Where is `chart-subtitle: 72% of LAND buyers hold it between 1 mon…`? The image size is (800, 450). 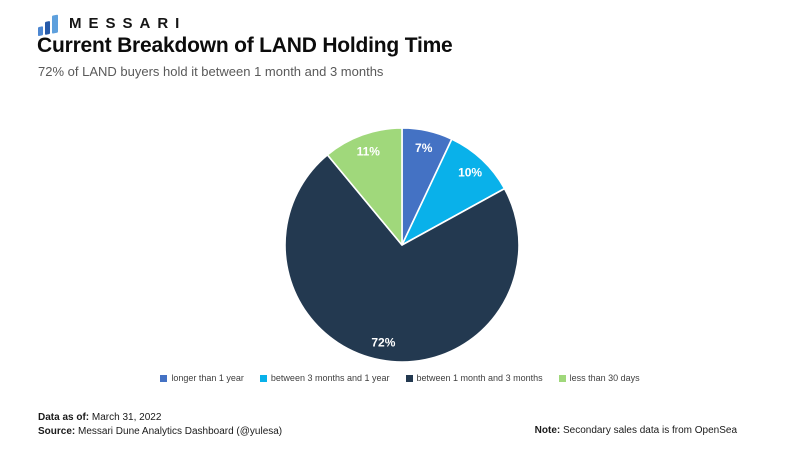
chart-subtitle: 72% of LAND buyers hold it between 1 mon… is located at coordinates (211, 71).